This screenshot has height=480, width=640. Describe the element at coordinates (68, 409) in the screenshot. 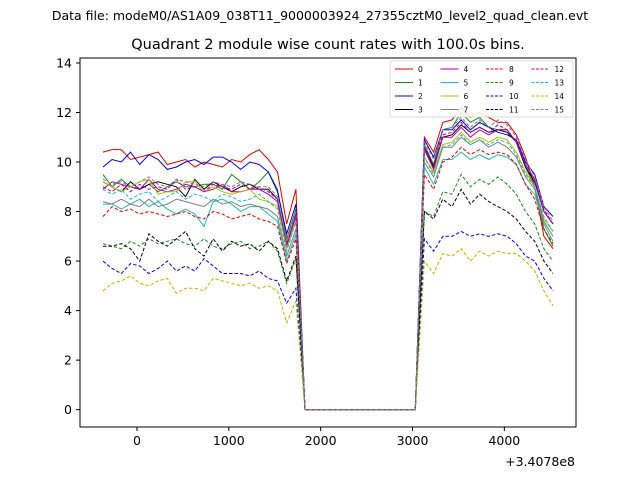

I see `y-tick-label: 0` at that location.